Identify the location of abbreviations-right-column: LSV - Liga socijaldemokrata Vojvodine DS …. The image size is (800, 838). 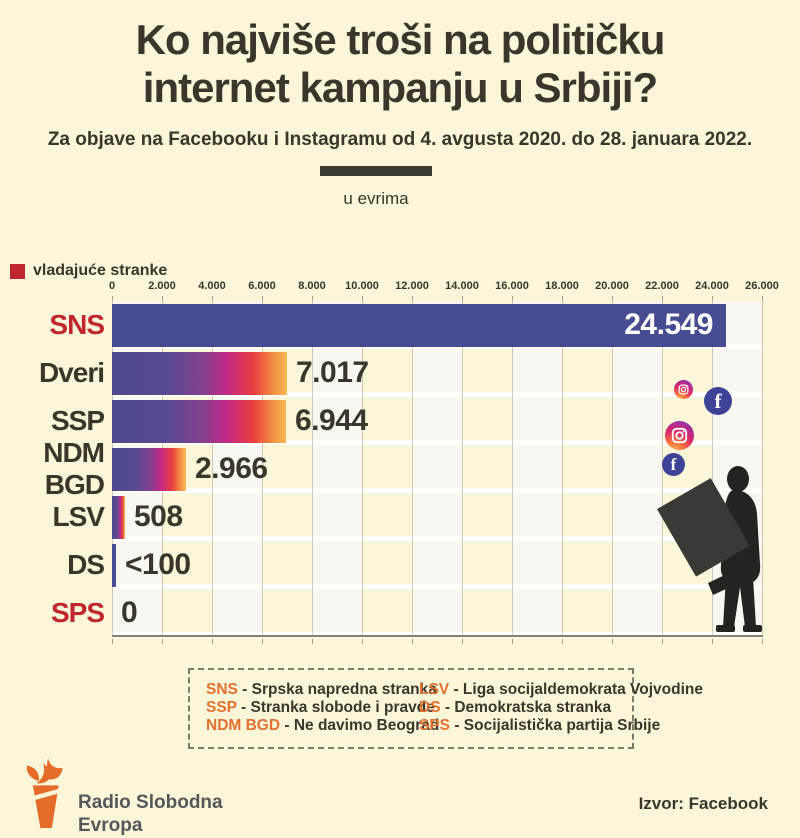
(561, 708).